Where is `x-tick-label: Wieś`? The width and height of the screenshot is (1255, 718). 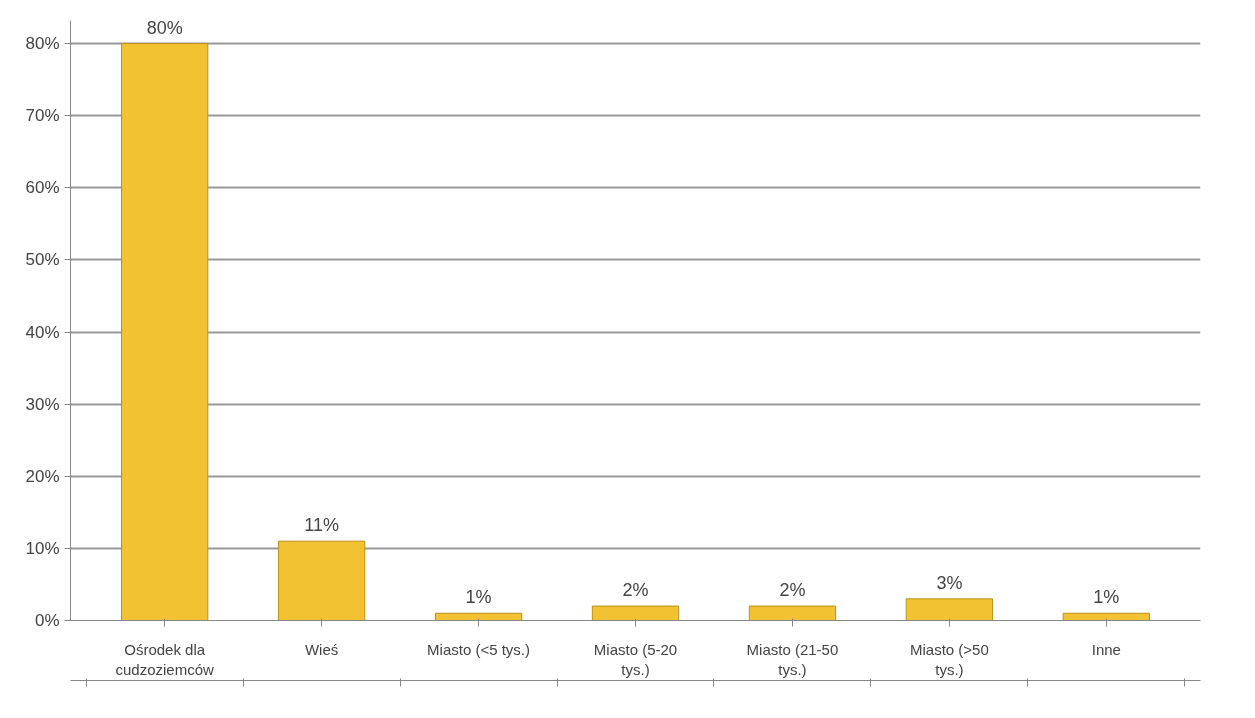
x-tick-label: Wieś is located at coordinates (321, 649).